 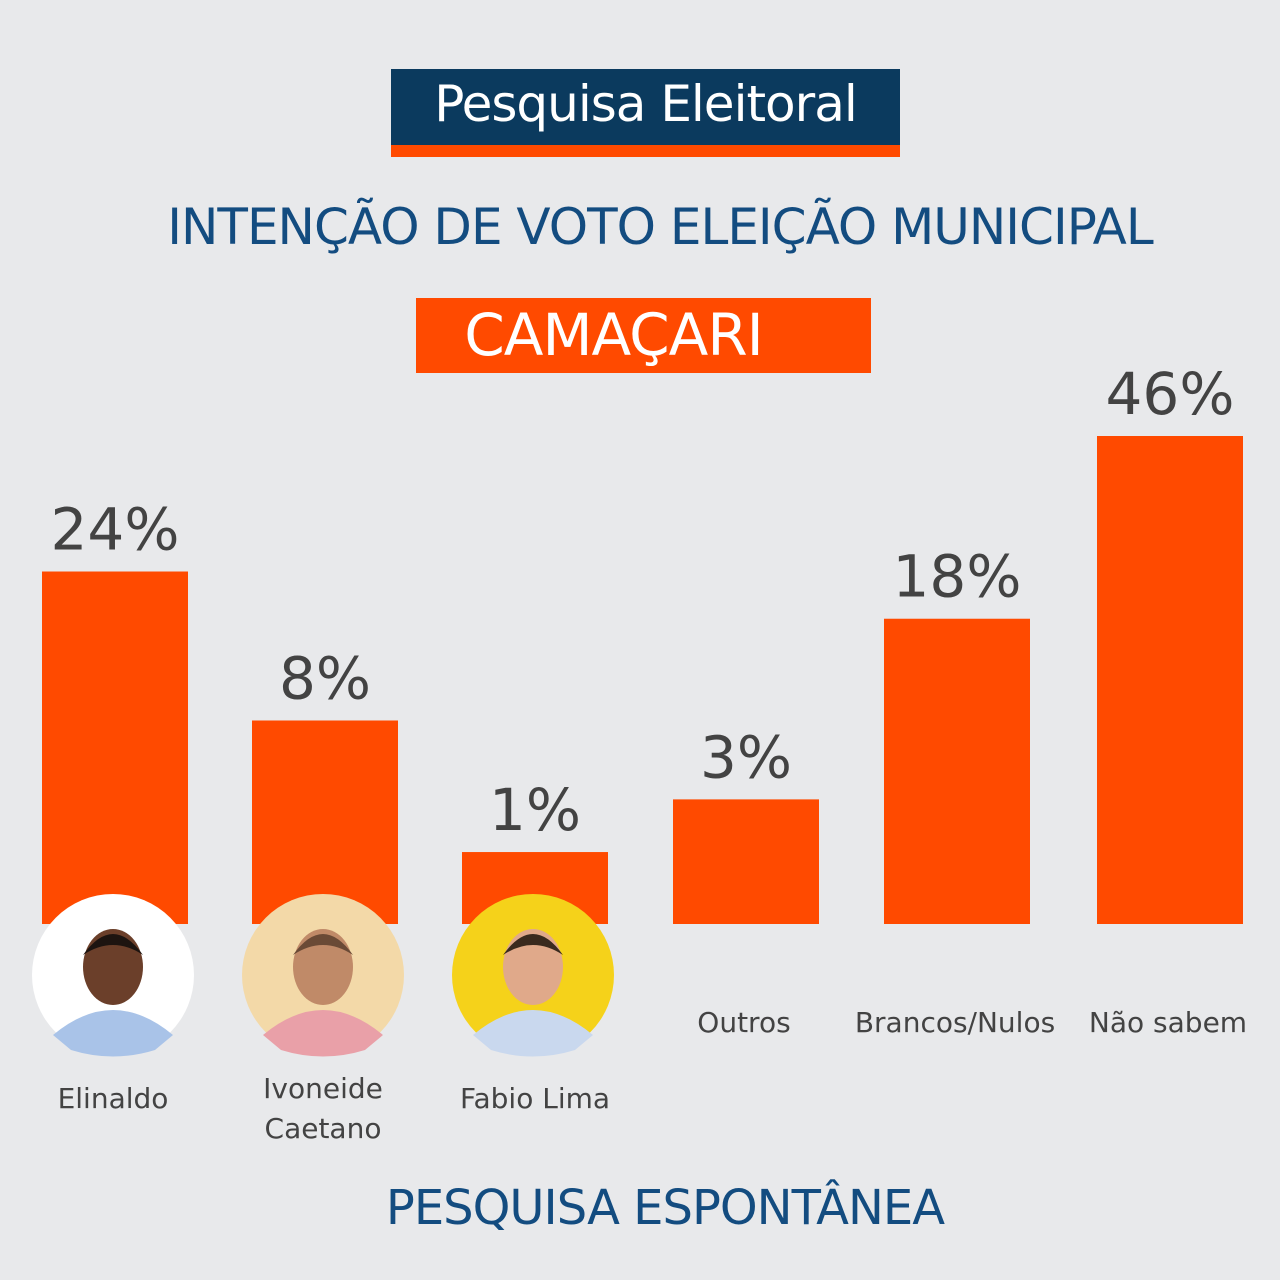 What do you see at coordinates (113, 1098) in the screenshot?
I see `category-label: Elinaldo` at bounding box center [113, 1098].